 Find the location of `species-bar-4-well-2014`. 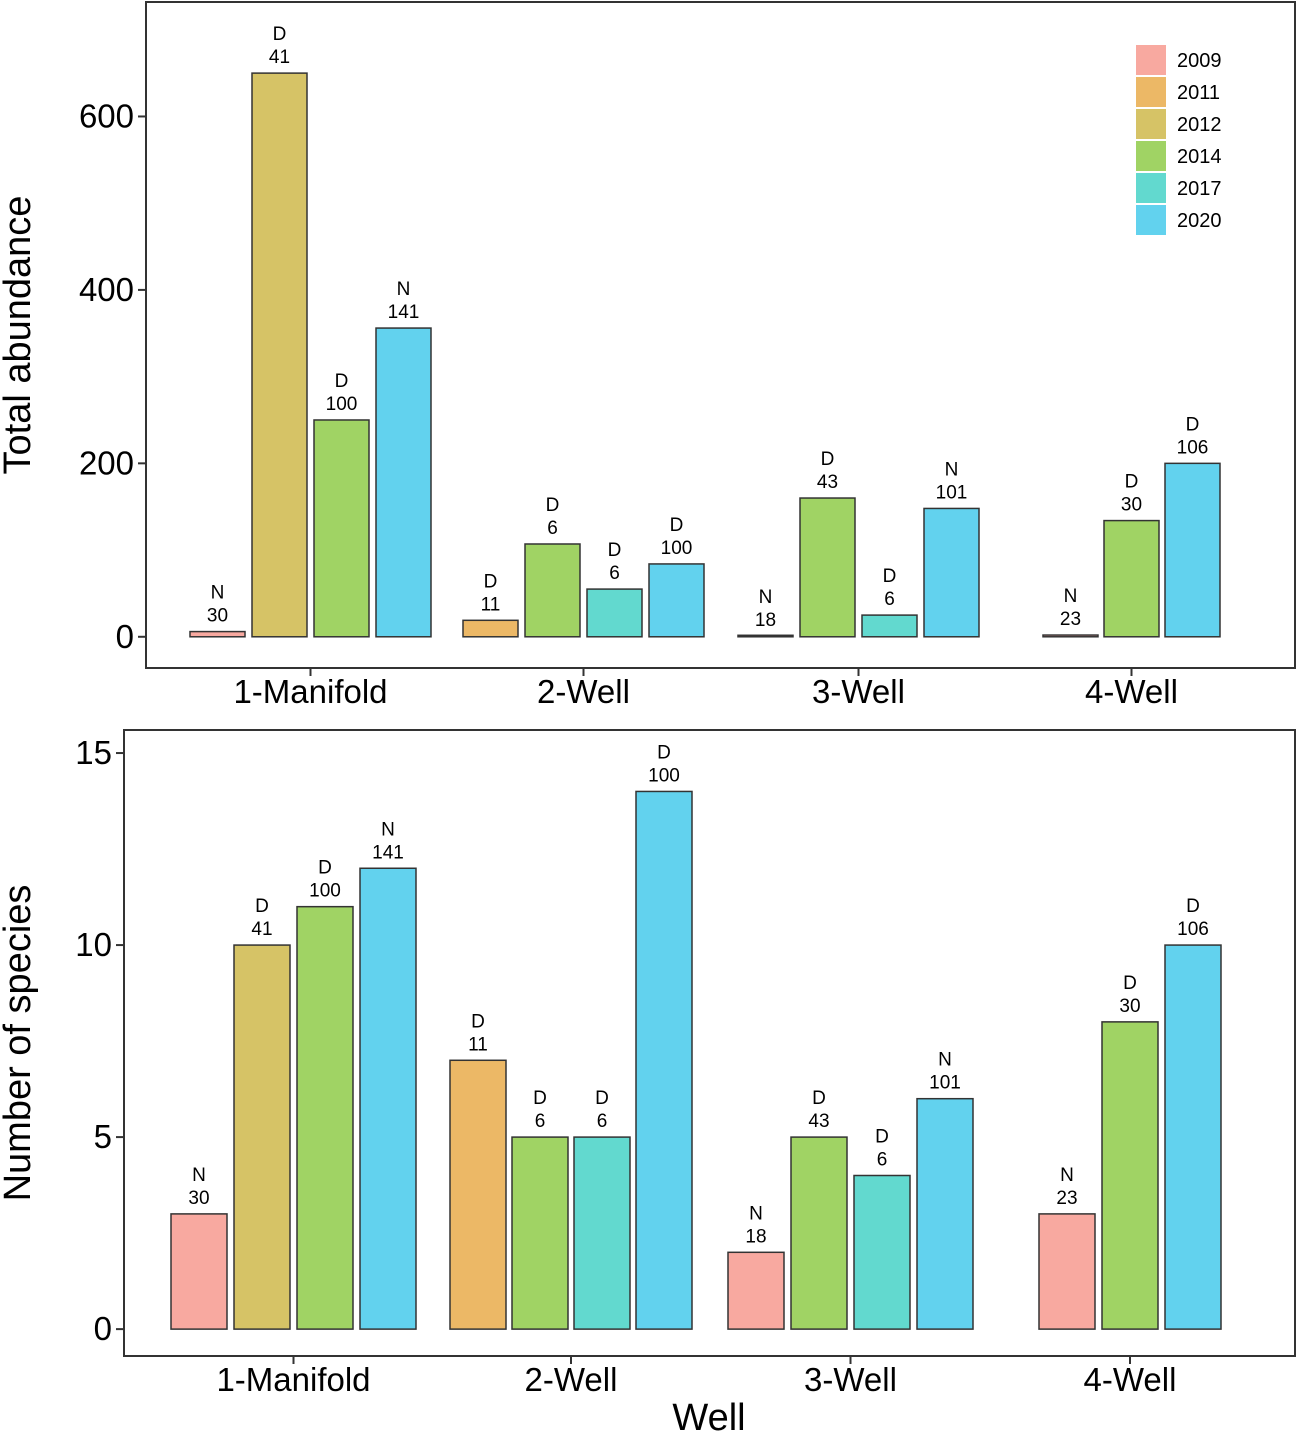

species-bar-4-well-2014 is located at coordinates (1130, 1175).